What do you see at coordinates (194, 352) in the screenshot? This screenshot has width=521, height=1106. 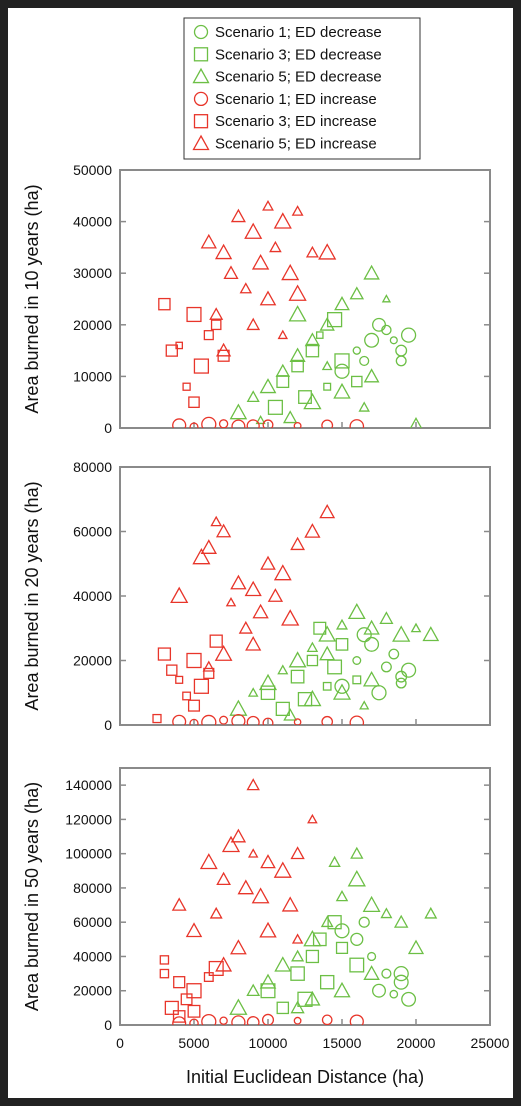 I see `series-square-increase` at bounding box center [194, 352].